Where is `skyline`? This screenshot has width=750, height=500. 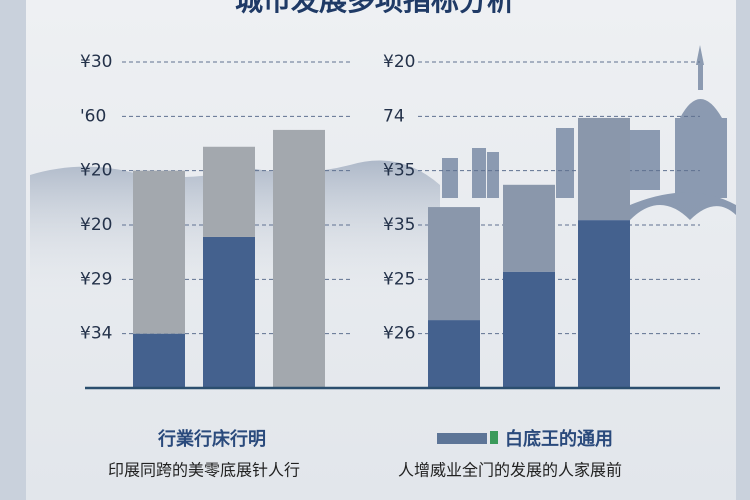
skyline is located at coordinates (589, 132).